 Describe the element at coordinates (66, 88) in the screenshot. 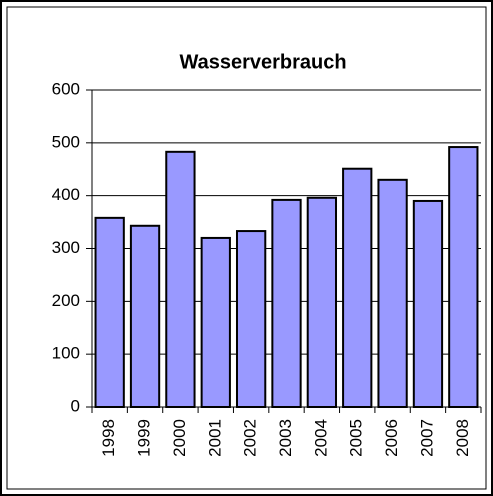

I see `y-tick-label: 600` at that location.